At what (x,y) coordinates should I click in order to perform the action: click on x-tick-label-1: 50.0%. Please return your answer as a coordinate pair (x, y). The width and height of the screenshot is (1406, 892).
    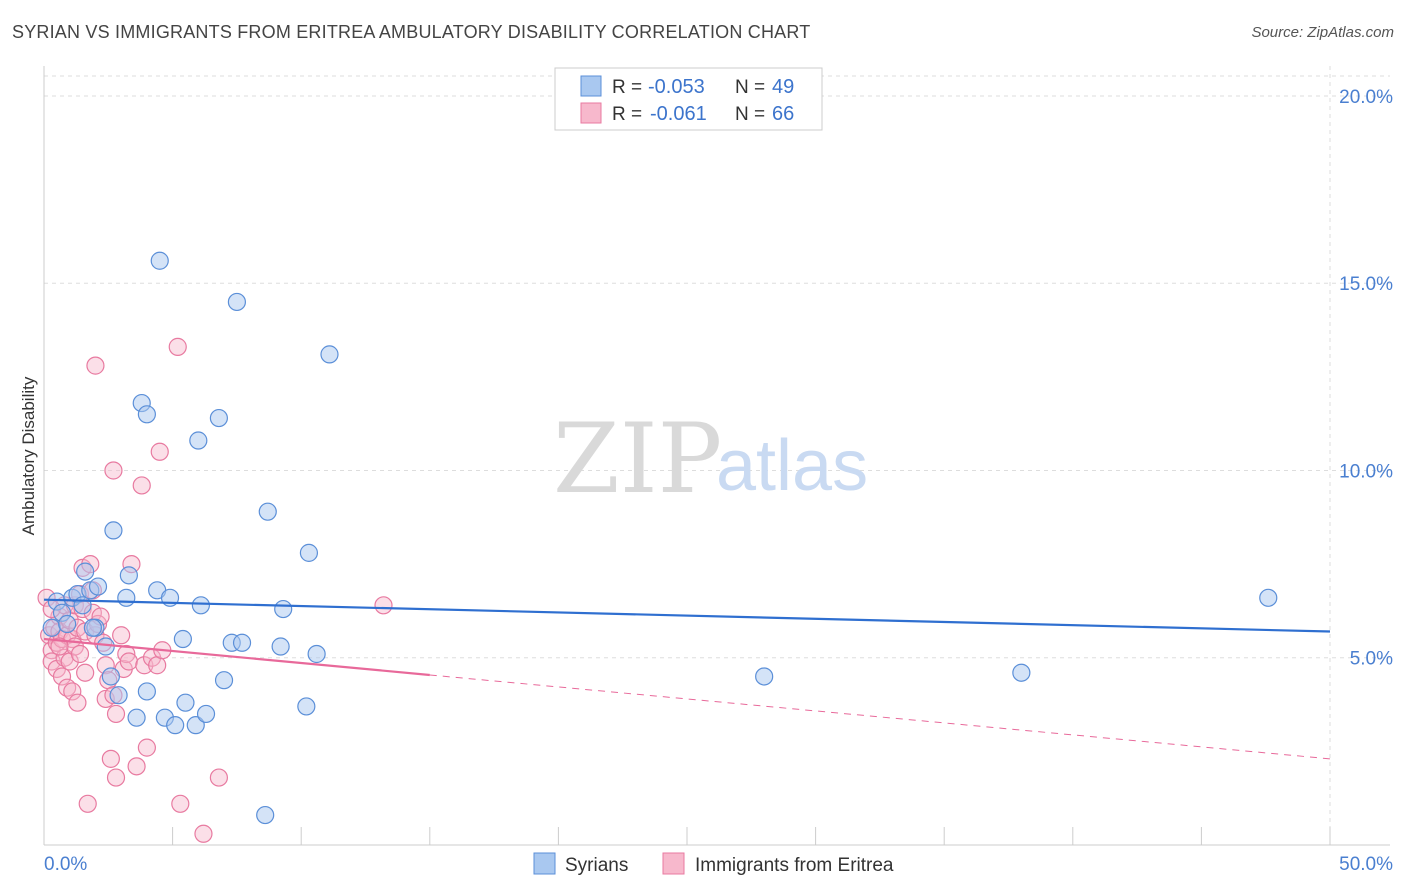
    Looking at the image, I should click on (1366, 864).